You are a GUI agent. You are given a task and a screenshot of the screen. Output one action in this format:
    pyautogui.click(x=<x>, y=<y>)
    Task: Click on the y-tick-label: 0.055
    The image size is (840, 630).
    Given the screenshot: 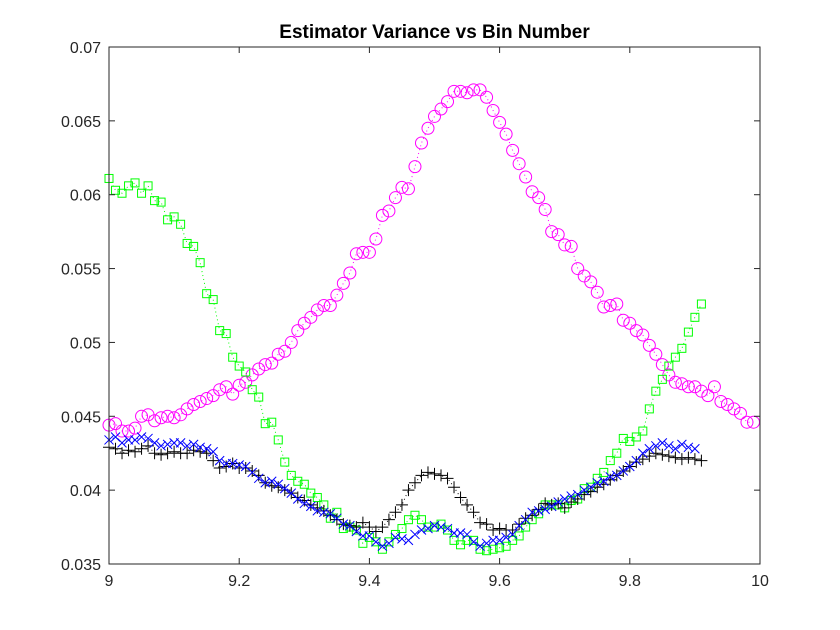 What is the action you would take?
    pyautogui.click(x=81, y=270)
    